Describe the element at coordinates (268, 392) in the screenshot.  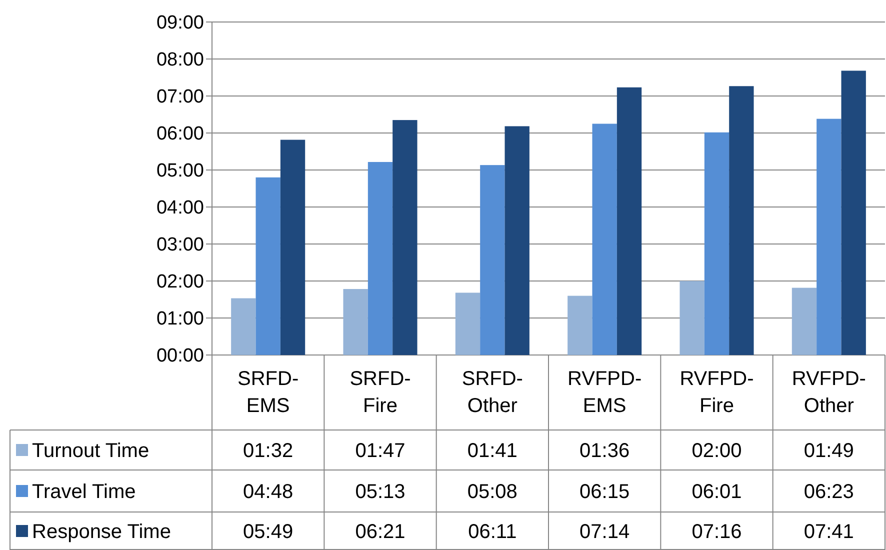
I see `x-tick-label: SRFD- EMS` at that location.